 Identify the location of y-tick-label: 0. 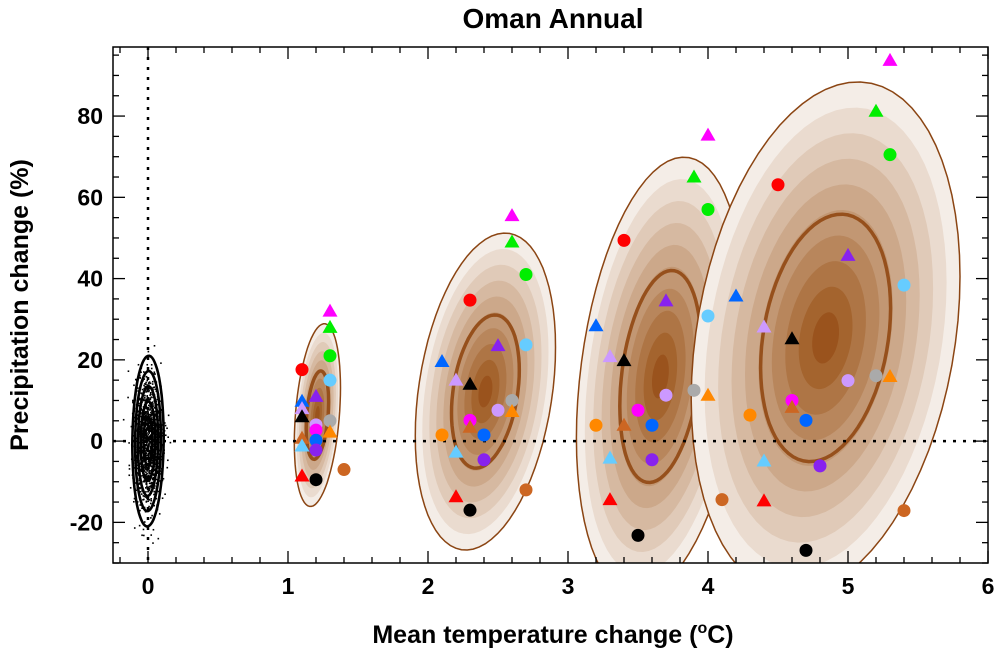
(96, 441).